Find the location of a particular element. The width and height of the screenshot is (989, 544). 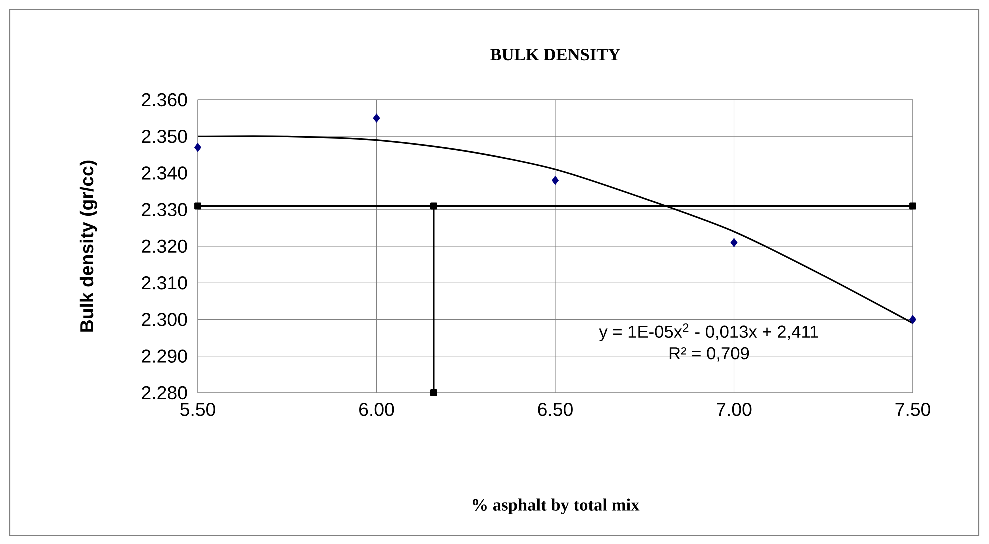

y-tick-label: 2.280 is located at coordinates (165, 393).